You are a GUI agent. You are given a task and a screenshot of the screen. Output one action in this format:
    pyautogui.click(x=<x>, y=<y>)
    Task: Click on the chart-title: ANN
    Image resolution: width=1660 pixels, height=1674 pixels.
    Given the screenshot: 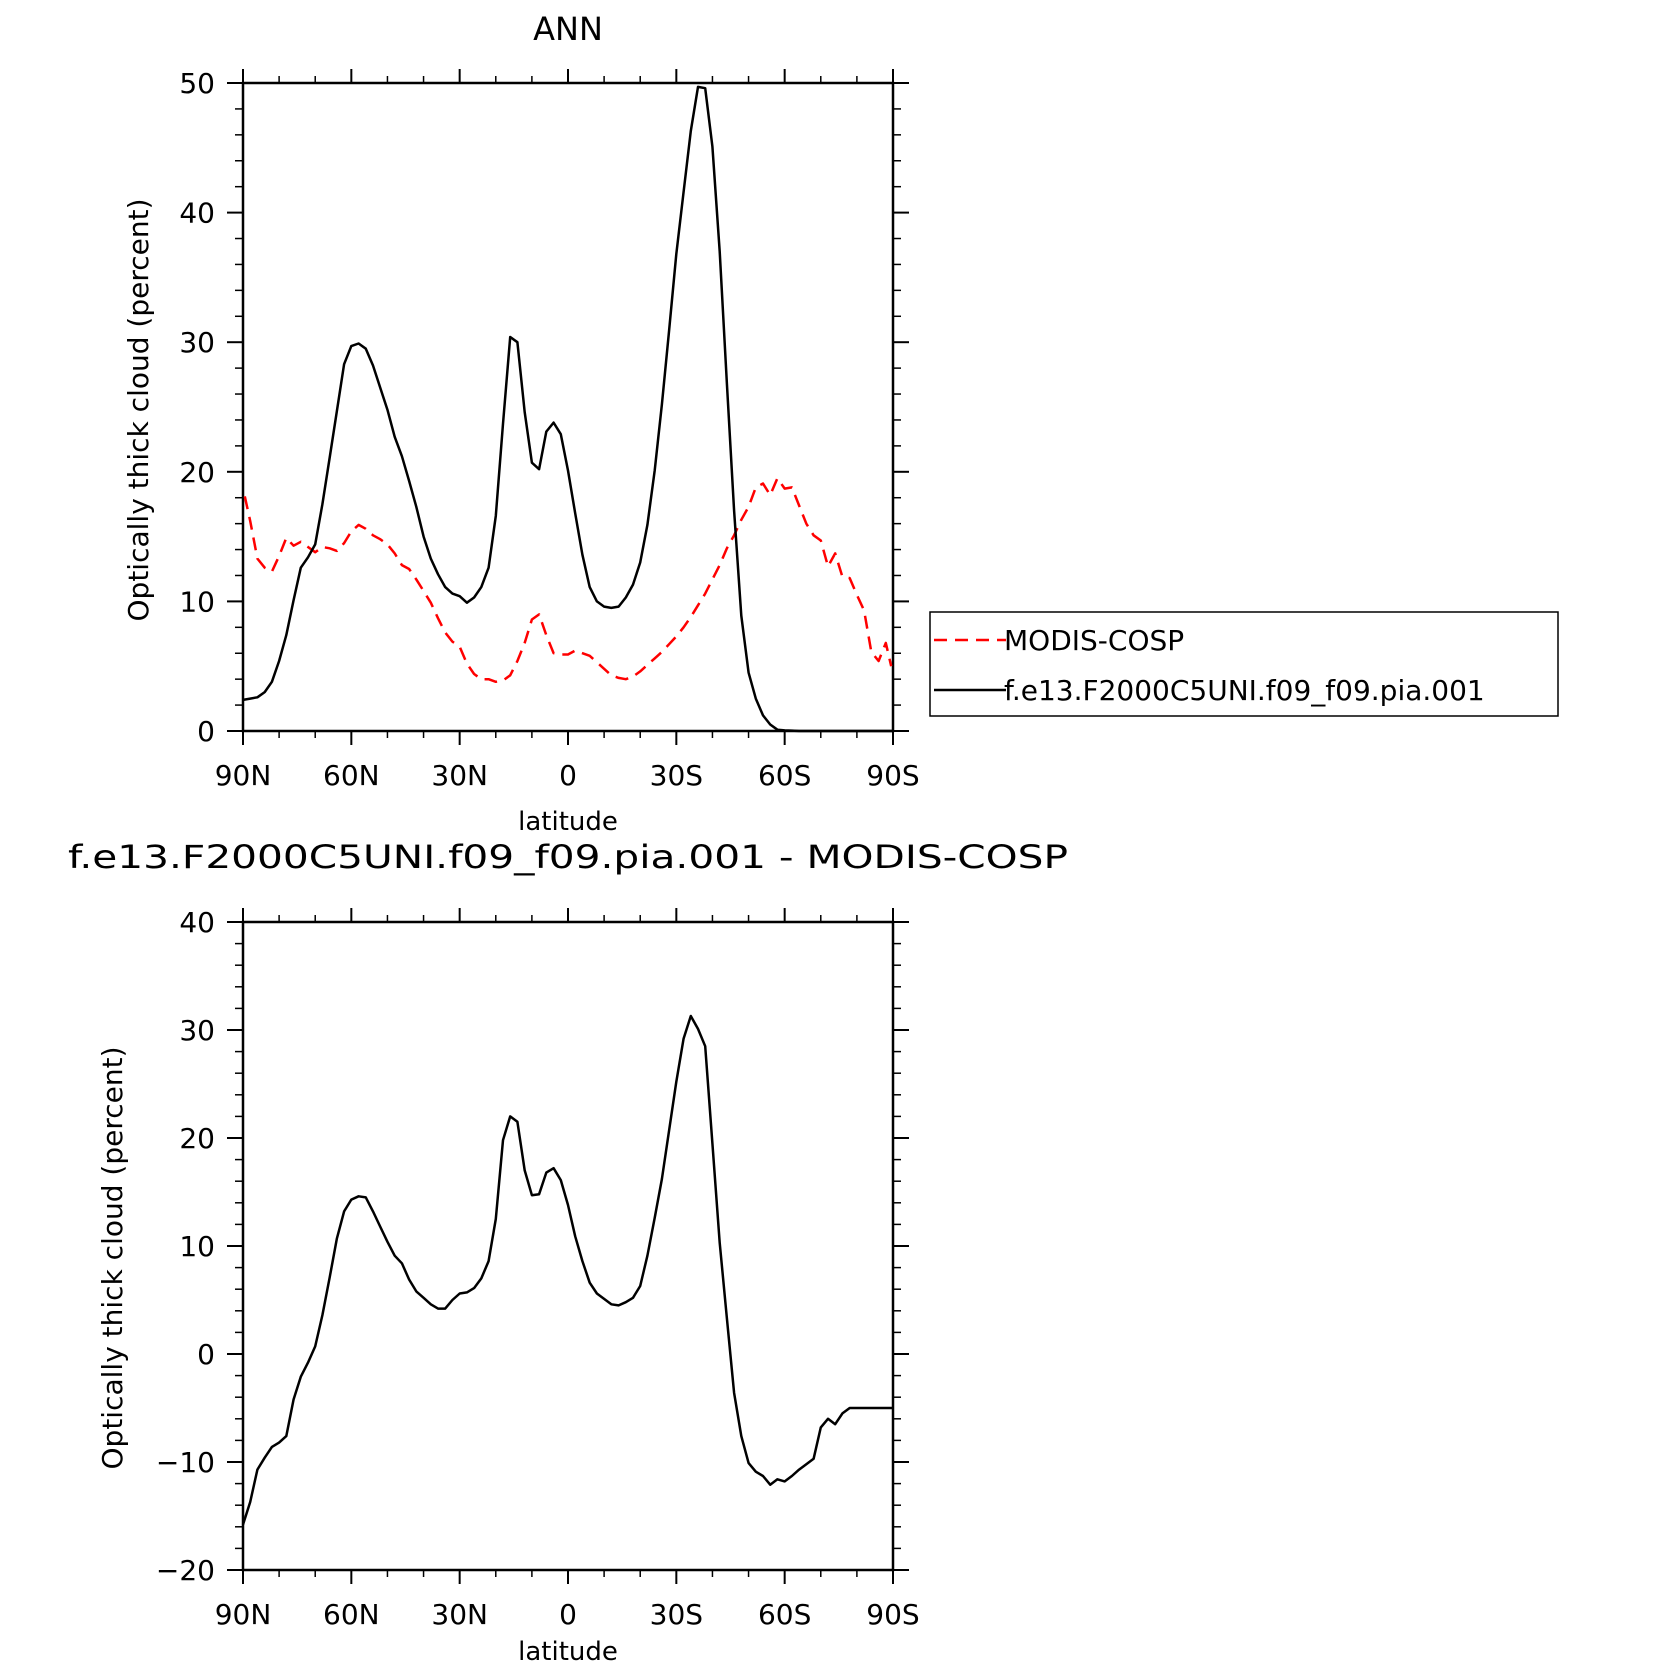 What is the action you would take?
    pyautogui.click(x=568, y=29)
    